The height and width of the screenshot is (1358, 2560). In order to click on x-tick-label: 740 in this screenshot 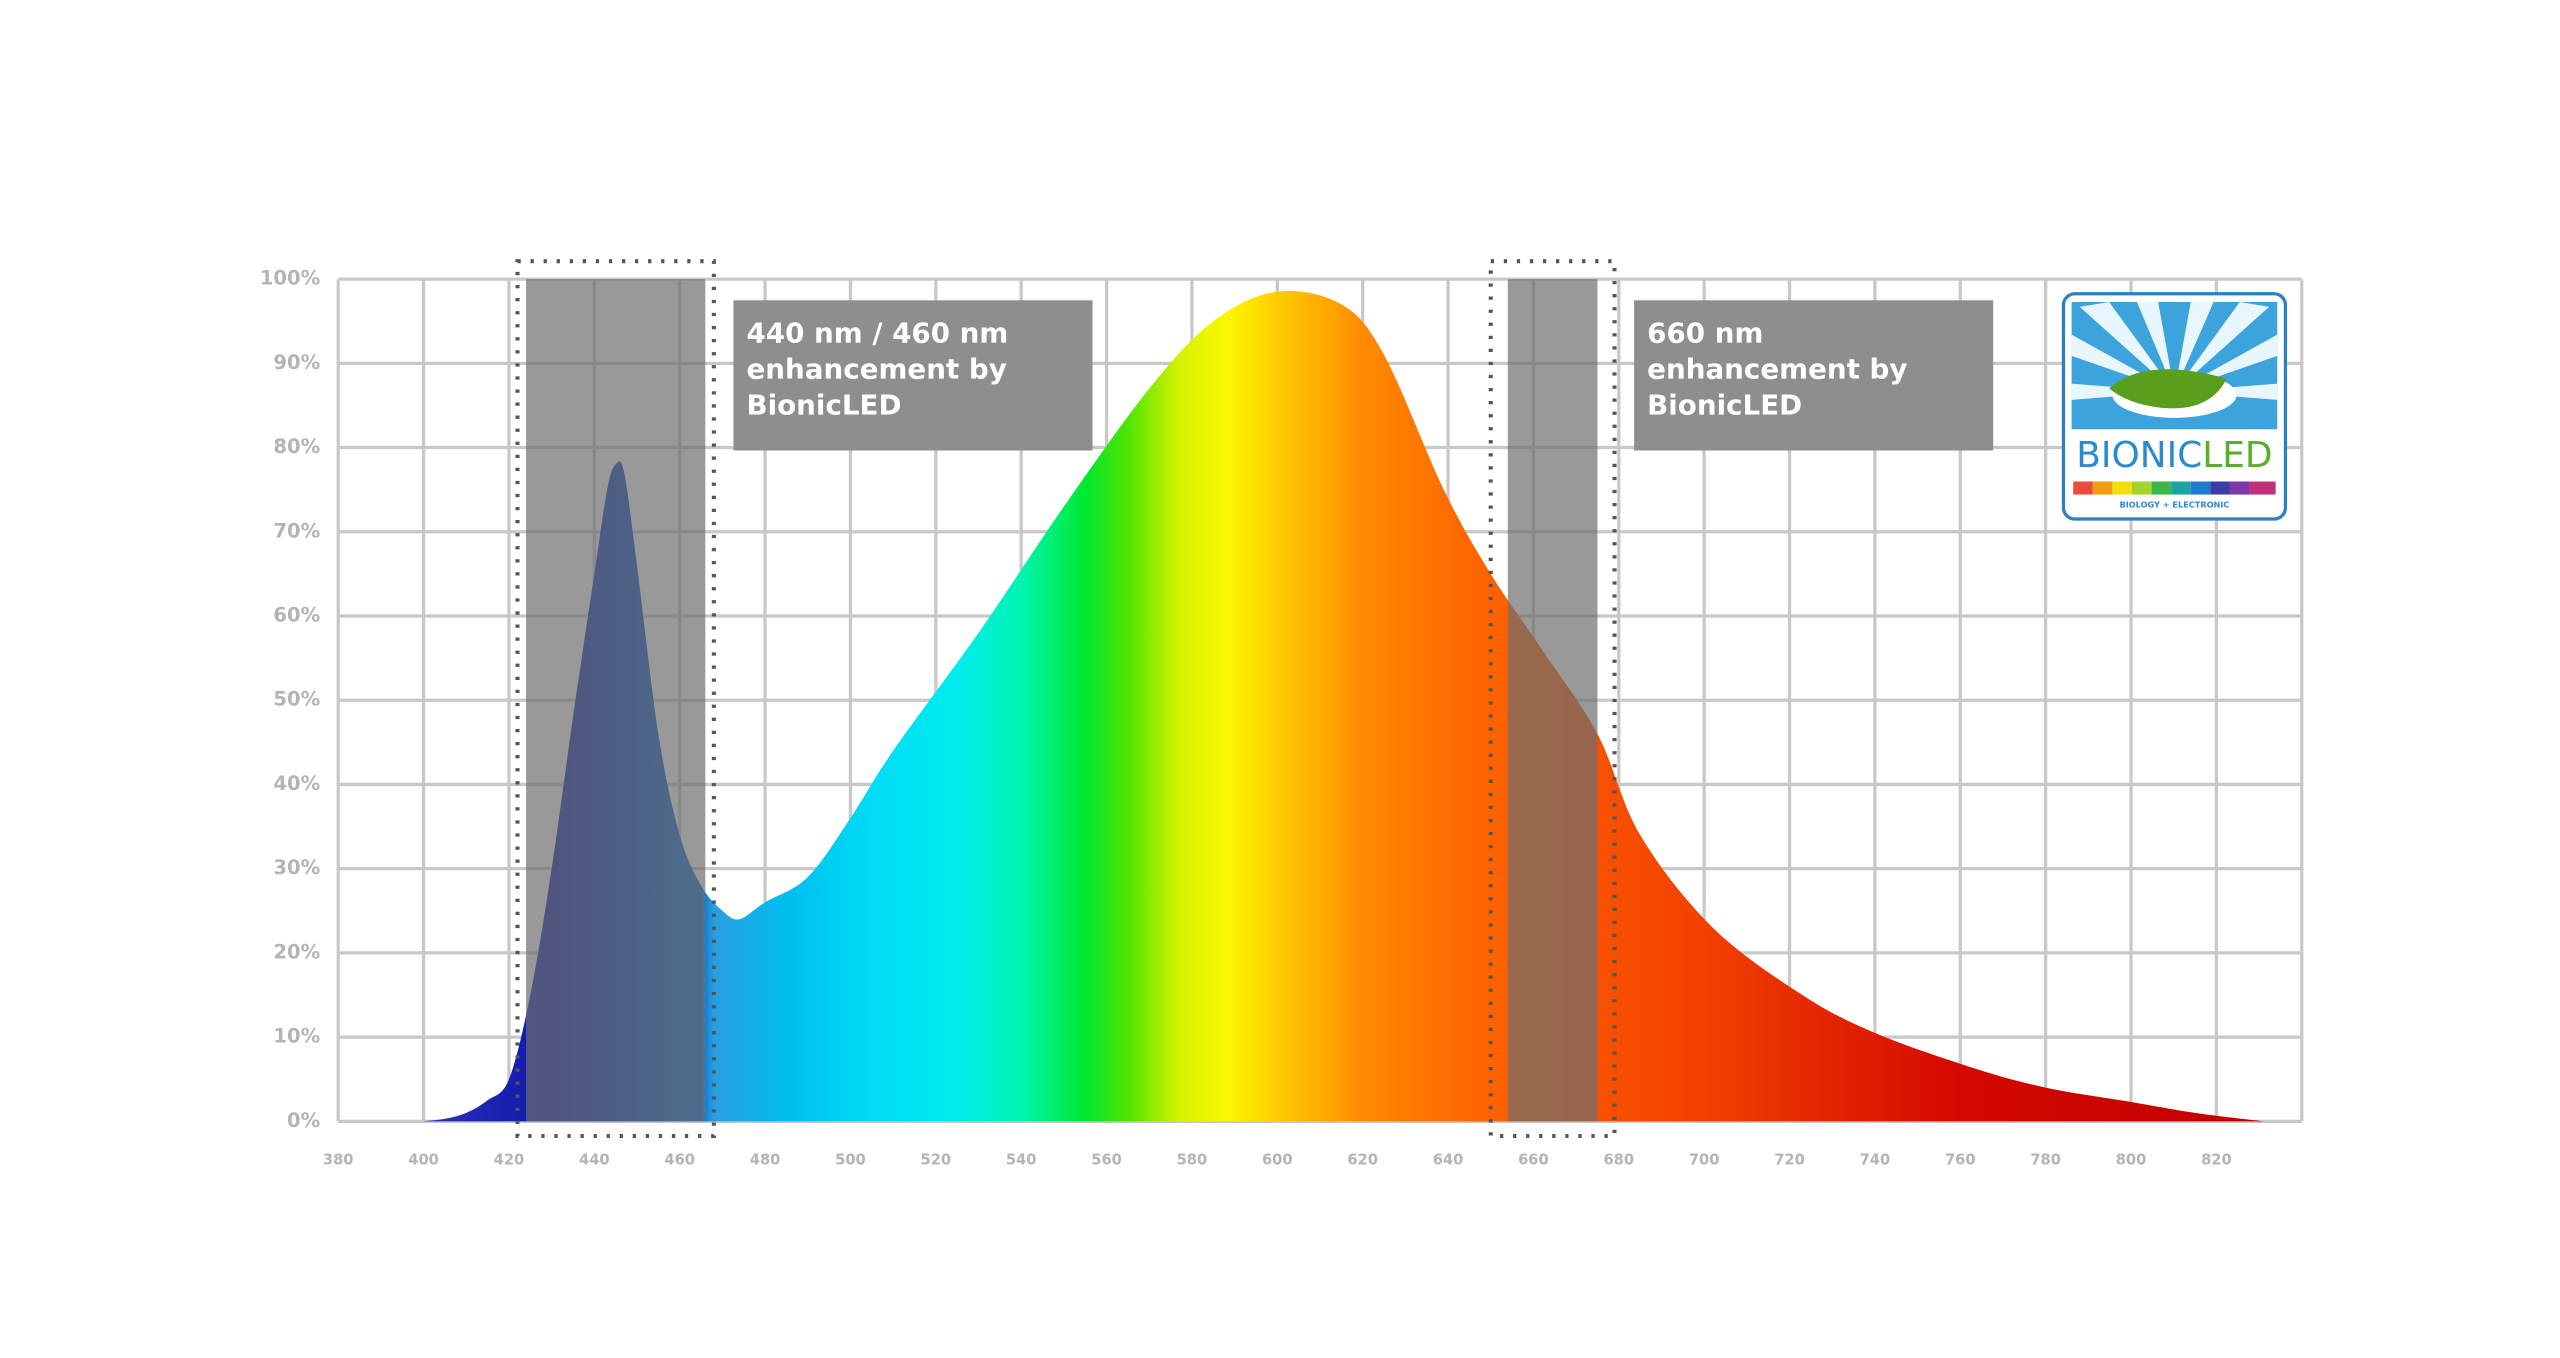, I will do `click(1875, 1160)`.